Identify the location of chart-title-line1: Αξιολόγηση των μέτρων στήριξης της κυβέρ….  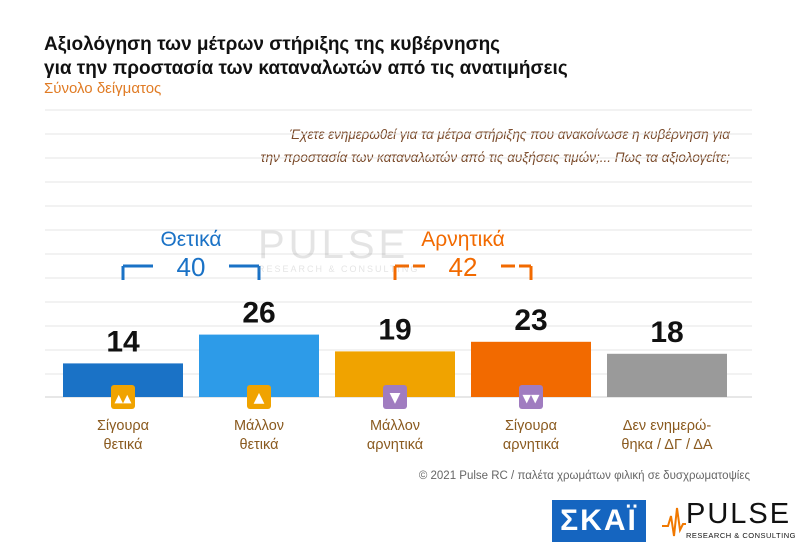
(272, 44).